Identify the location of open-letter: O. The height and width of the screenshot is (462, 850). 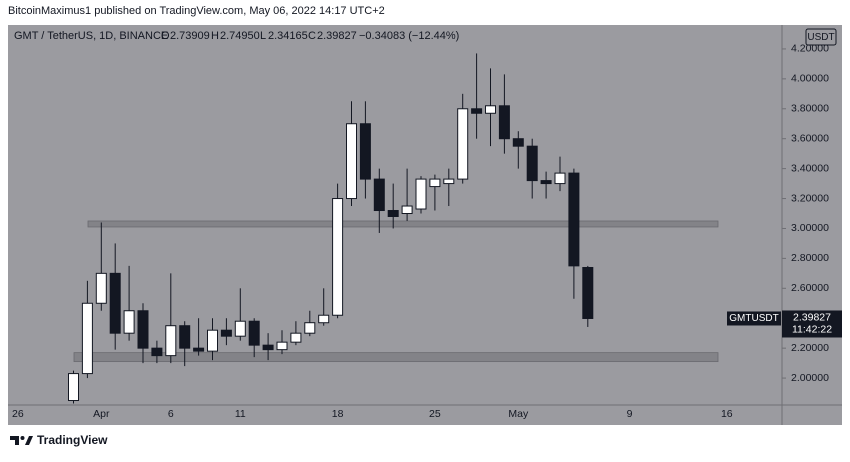
(165, 36).